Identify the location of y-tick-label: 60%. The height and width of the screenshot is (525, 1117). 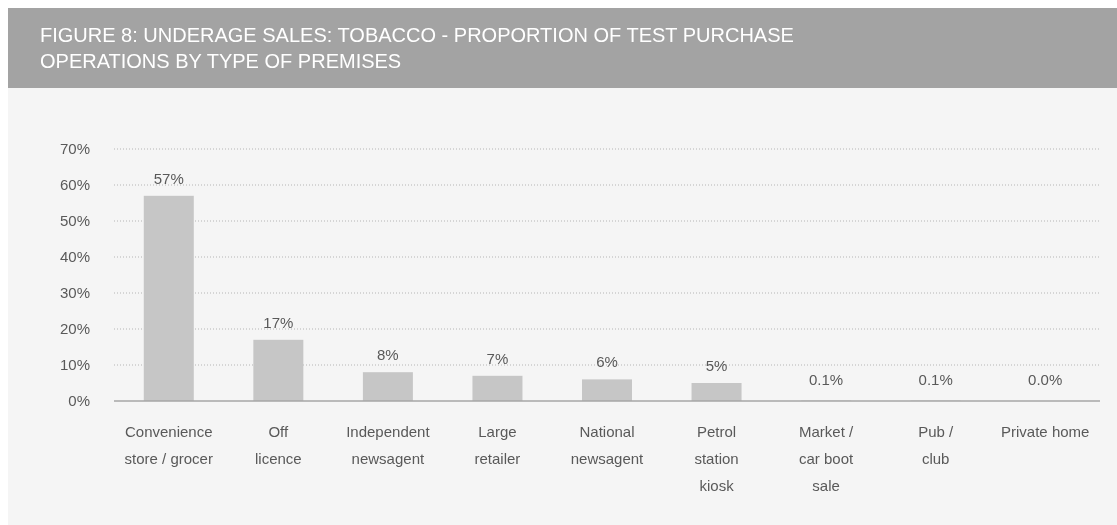
(74, 185).